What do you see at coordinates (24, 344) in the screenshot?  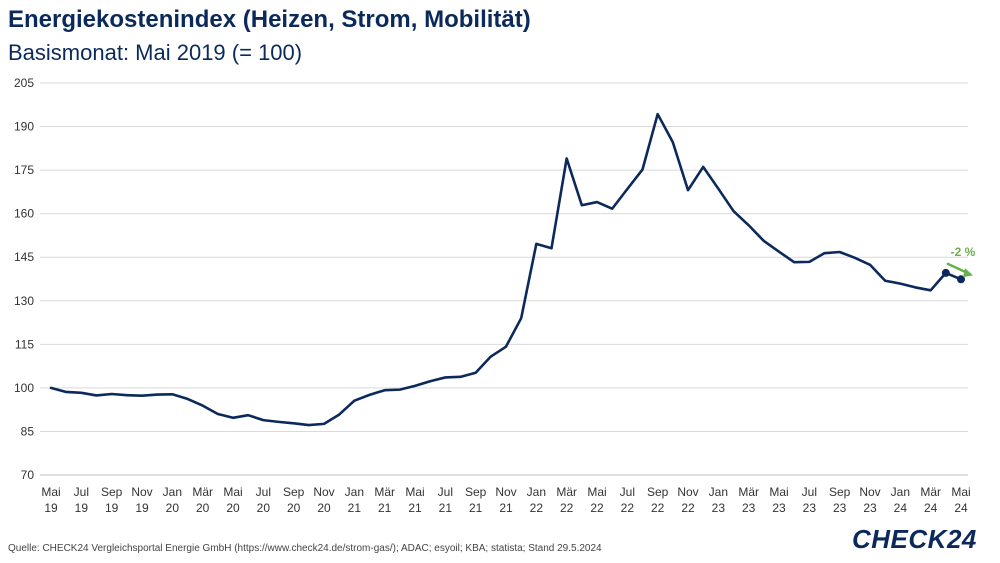 I see `y-tick-label: 115` at bounding box center [24, 344].